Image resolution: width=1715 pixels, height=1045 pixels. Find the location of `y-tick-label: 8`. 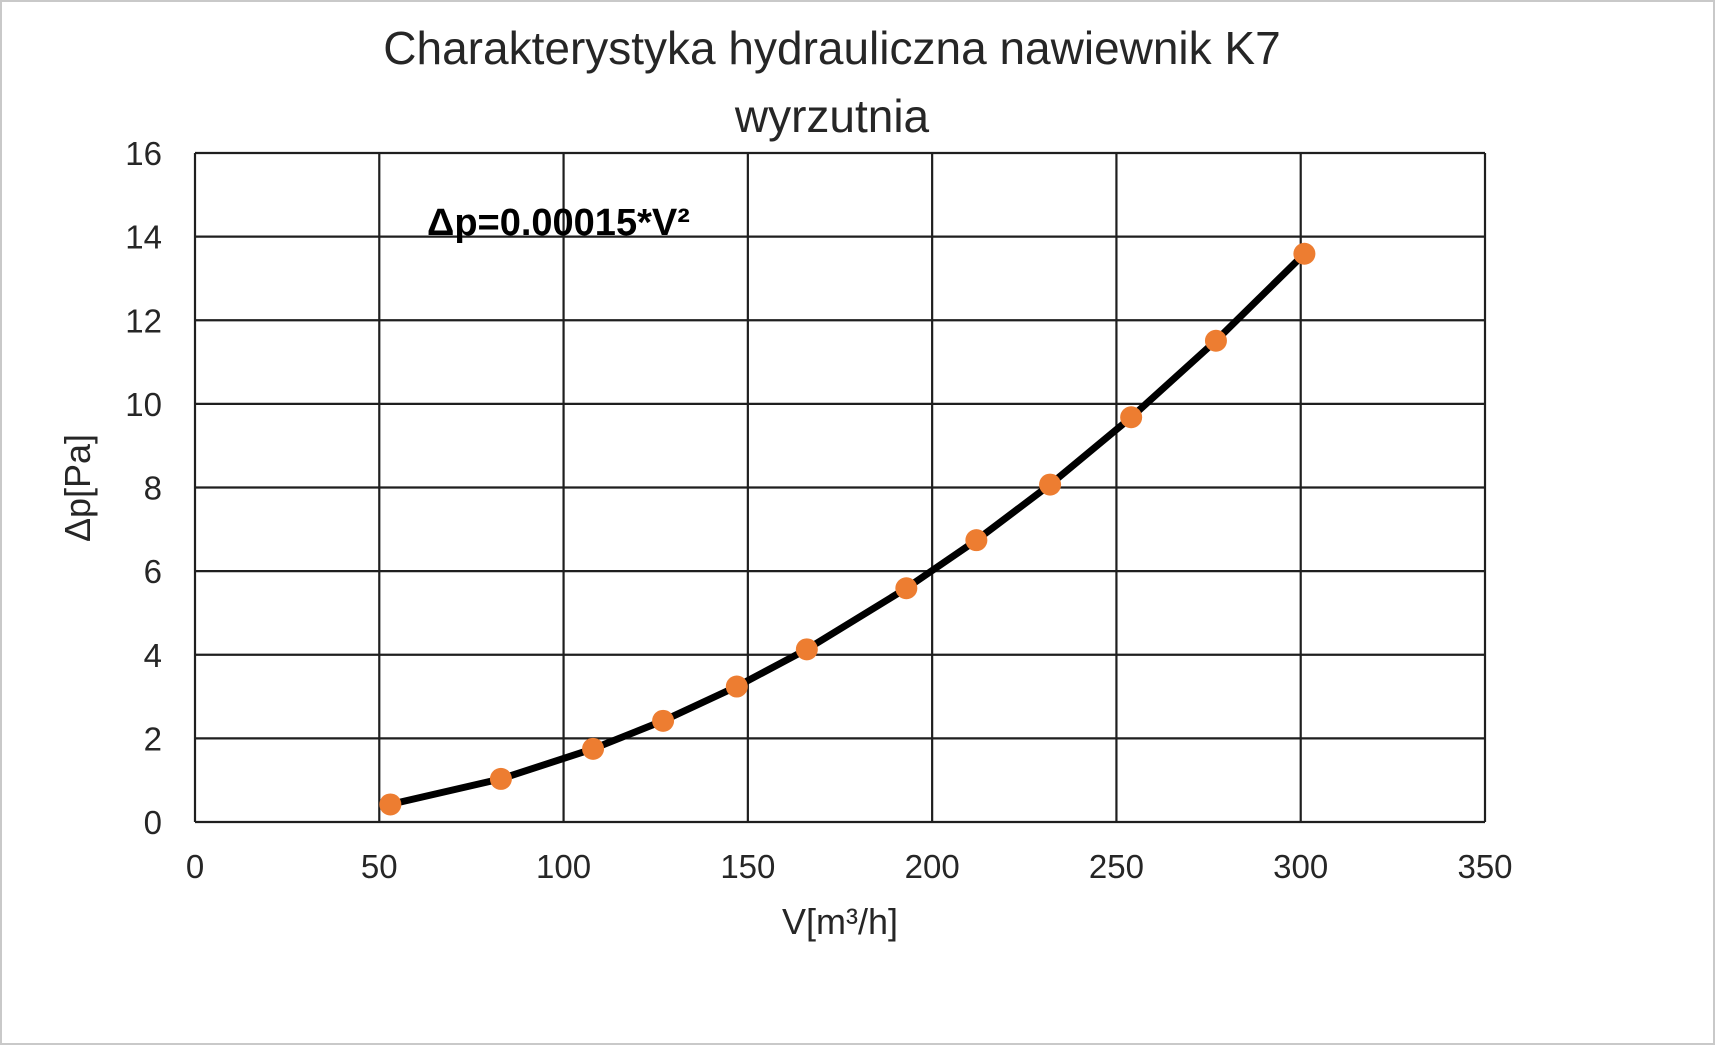

y-tick-label: 8 is located at coordinates (153, 488).